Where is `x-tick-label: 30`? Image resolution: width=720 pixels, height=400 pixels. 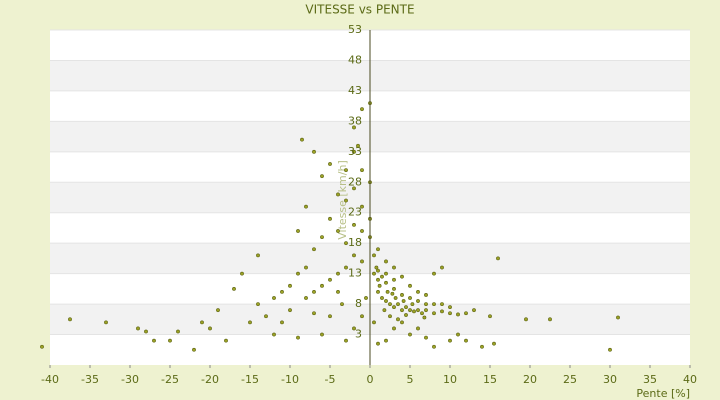 x-tick-label: 30 is located at coordinates (610, 379).